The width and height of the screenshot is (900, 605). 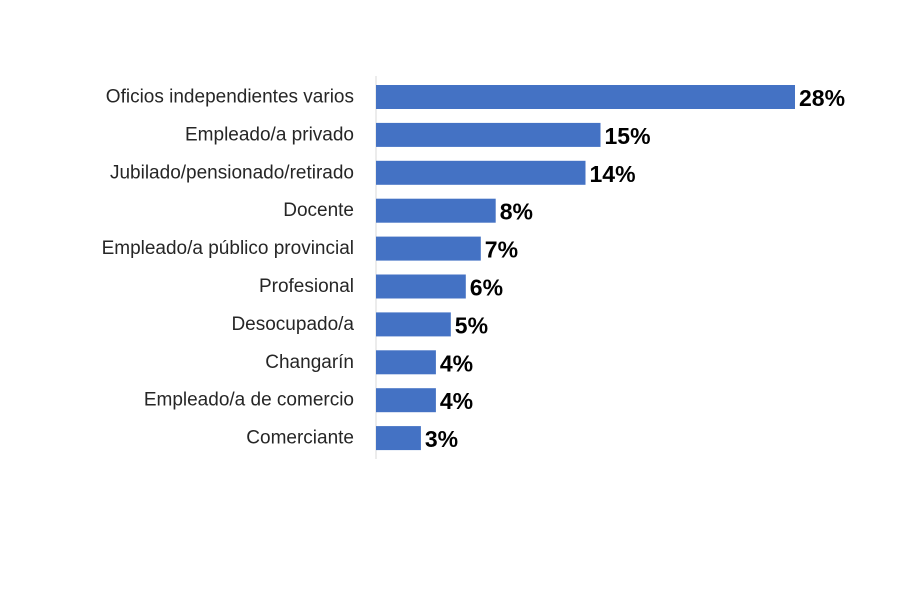 I want to click on value-label: 14%, so click(x=613, y=174).